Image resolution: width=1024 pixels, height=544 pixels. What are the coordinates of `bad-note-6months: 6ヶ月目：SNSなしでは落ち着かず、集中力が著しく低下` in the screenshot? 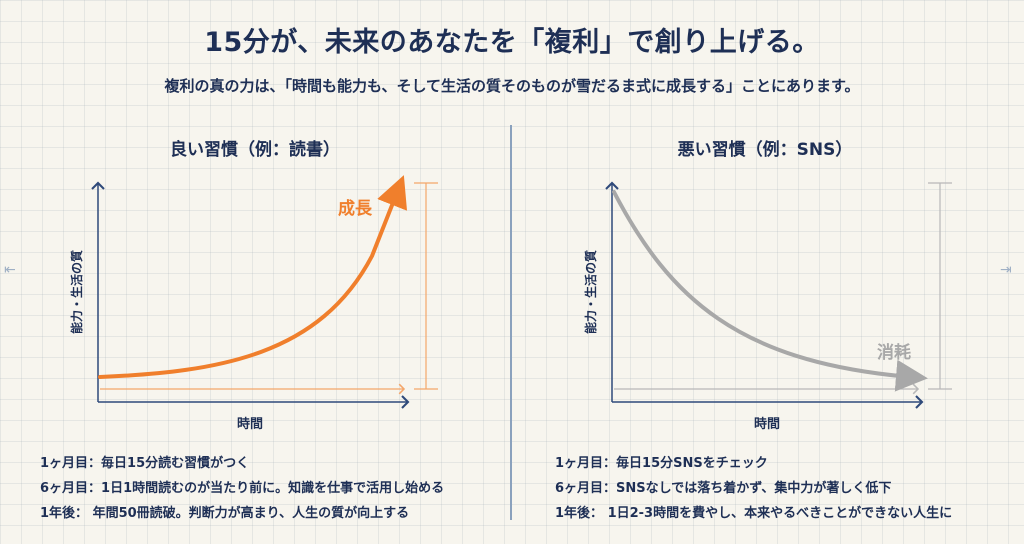 It's located at (723, 488).